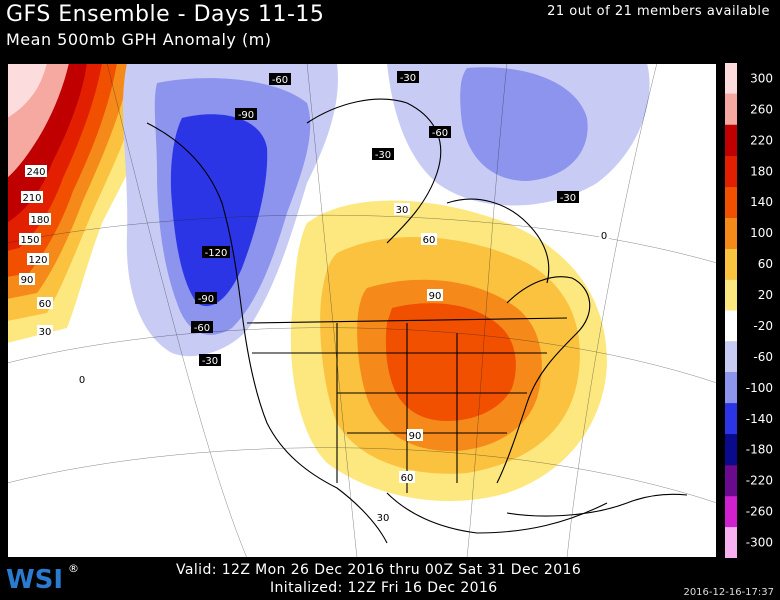  What do you see at coordinates (759, 543) in the screenshot?
I see `legend-label: -300` at bounding box center [759, 543].